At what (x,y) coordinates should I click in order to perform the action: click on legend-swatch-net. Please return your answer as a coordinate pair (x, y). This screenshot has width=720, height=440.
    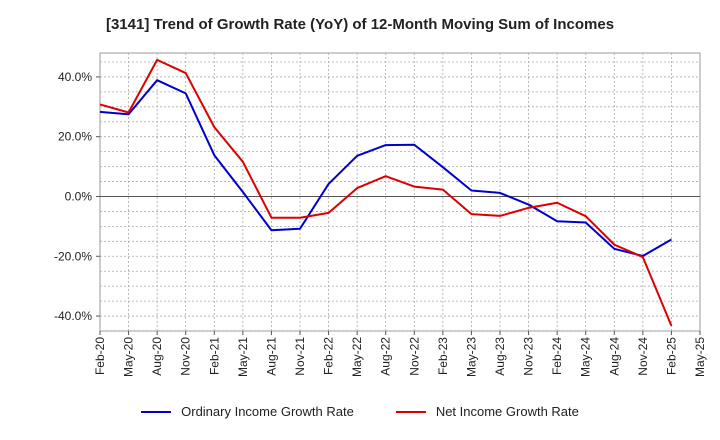
    Looking at the image, I should click on (410, 411).